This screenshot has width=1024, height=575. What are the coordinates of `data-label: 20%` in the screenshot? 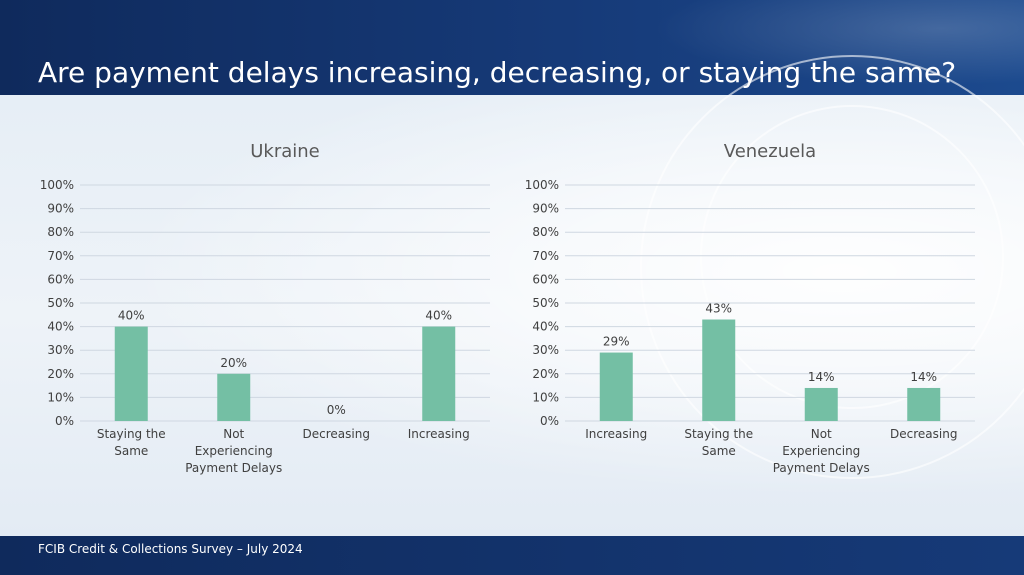 It's located at (233, 363).